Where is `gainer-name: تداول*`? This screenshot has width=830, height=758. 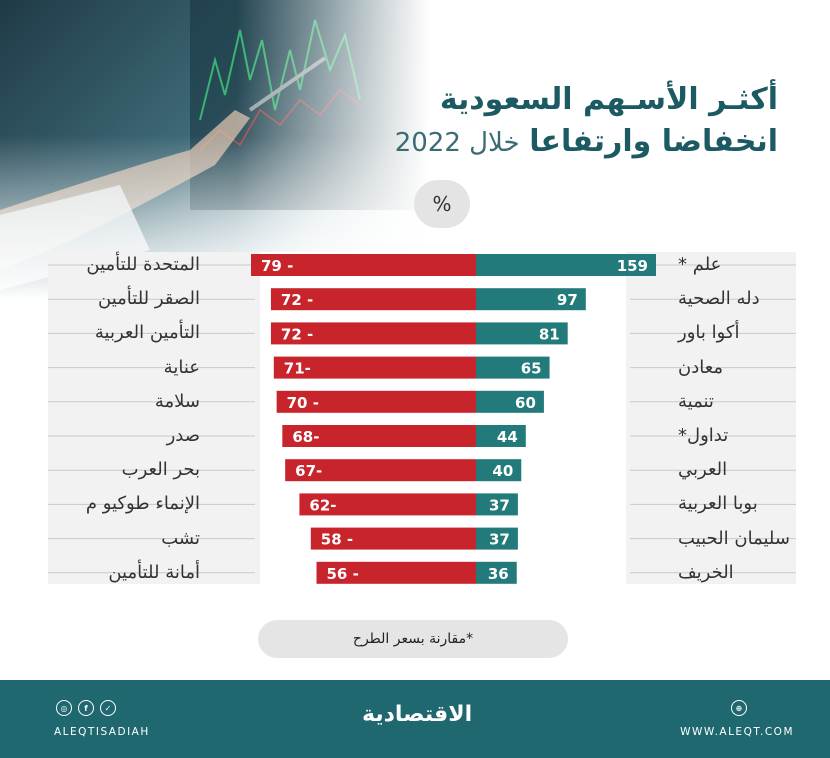
gainer-name: تداول* is located at coordinates (703, 435).